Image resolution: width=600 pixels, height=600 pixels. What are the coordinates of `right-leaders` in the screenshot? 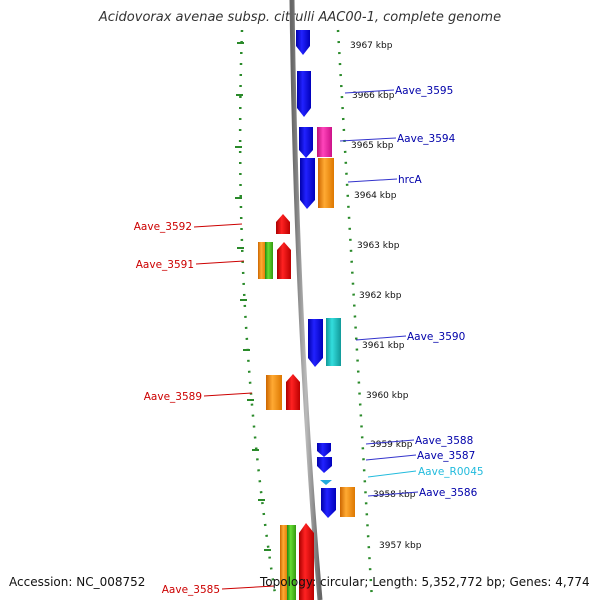 It's located at (379, 293).